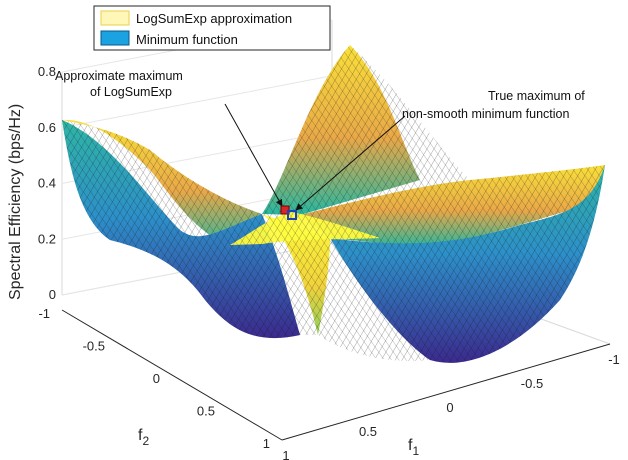  I want to click on annotation-true-line2: non-smooth minimum function, so click(485, 114).